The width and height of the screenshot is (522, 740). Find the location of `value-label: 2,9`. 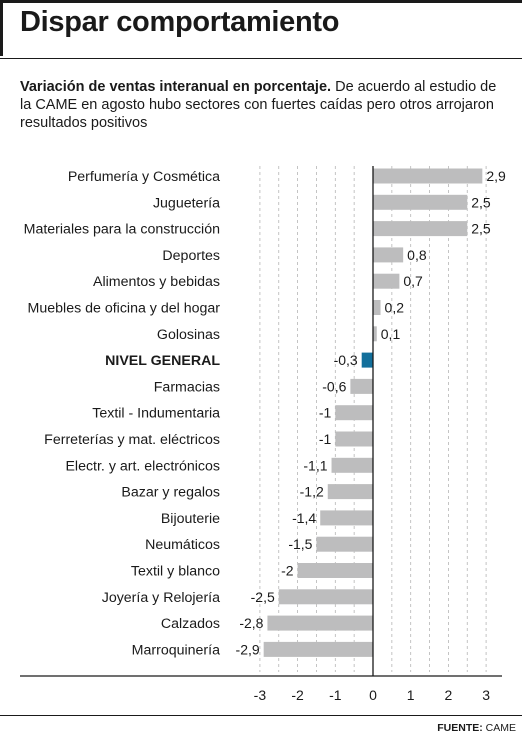

value-label: 2,9 is located at coordinates (496, 176).